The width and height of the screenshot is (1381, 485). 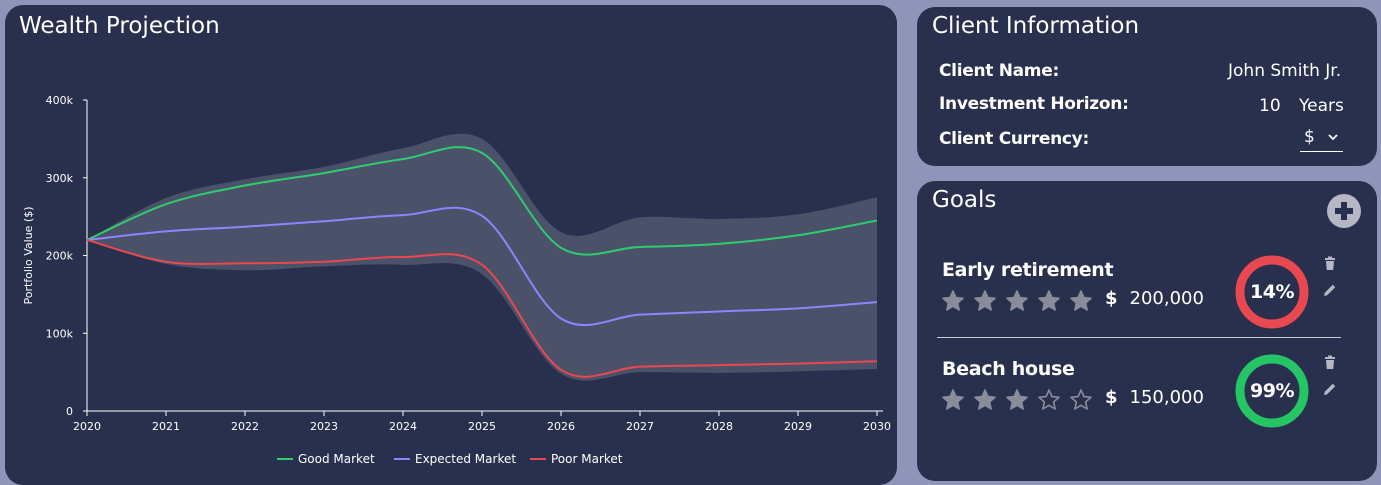 What do you see at coordinates (561, 426) in the screenshot?
I see `x-tick-label: 2026` at bounding box center [561, 426].